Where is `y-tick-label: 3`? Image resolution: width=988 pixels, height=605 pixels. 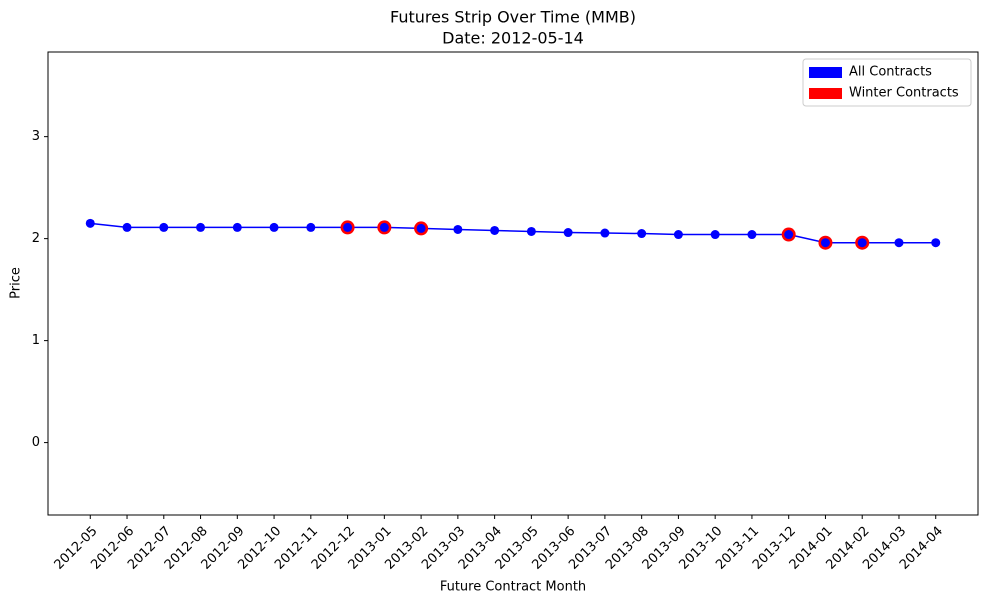 y-tick-label: 3 is located at coordinates (36, 136).